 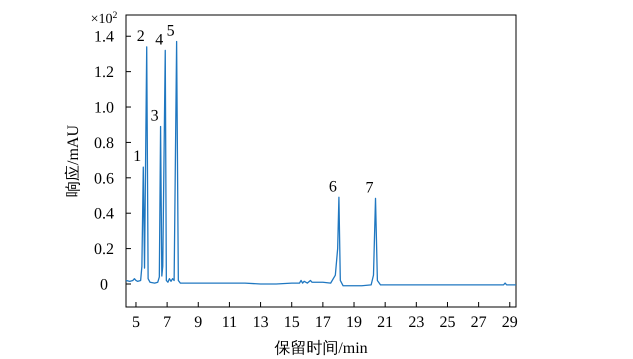 I want to click on y-tick-label: 0.8, so click(x=104, y=143).